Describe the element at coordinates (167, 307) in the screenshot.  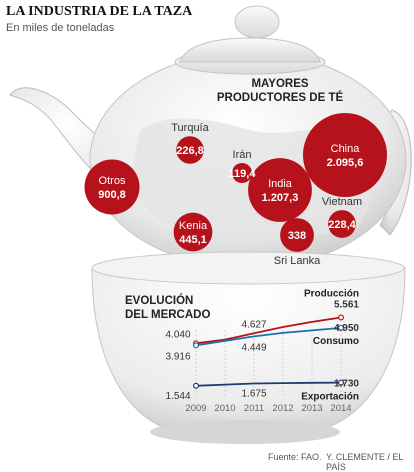
I see `line-title: EVOLUCIÓN DEL MERCADO` at that location.